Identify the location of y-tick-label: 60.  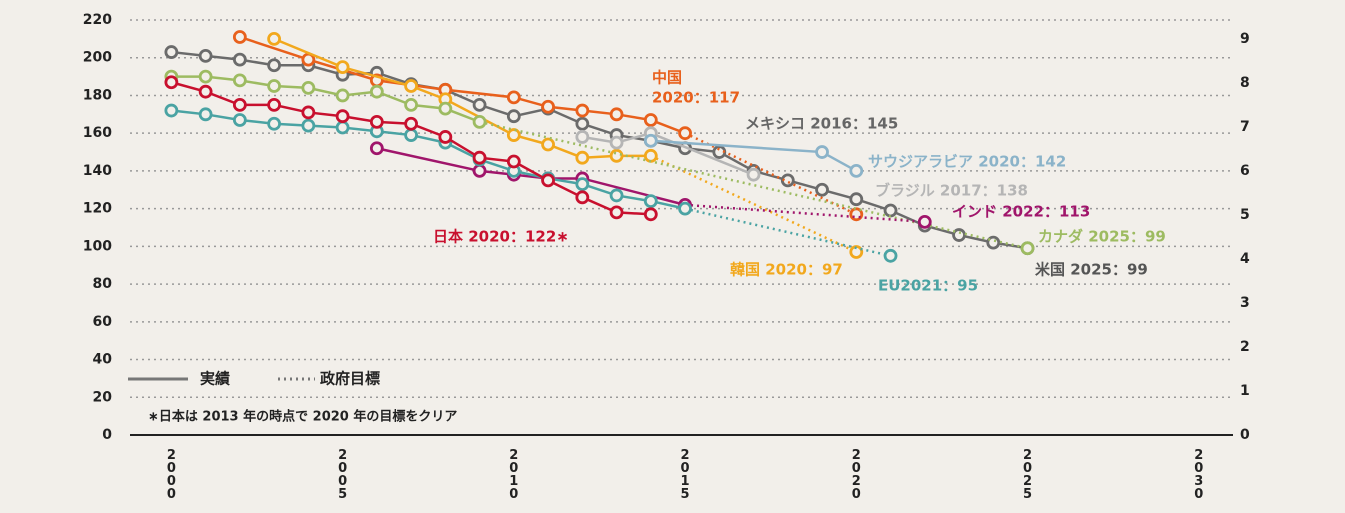
(103, 322).